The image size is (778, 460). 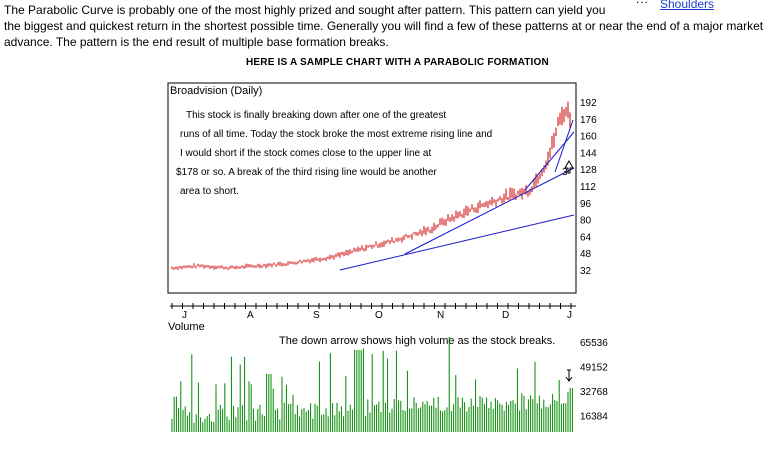 What do you see at coordinates (588, 153) in the screenshot?
I see `price-y-tick-label: 144` at bounding box center [588, 153].